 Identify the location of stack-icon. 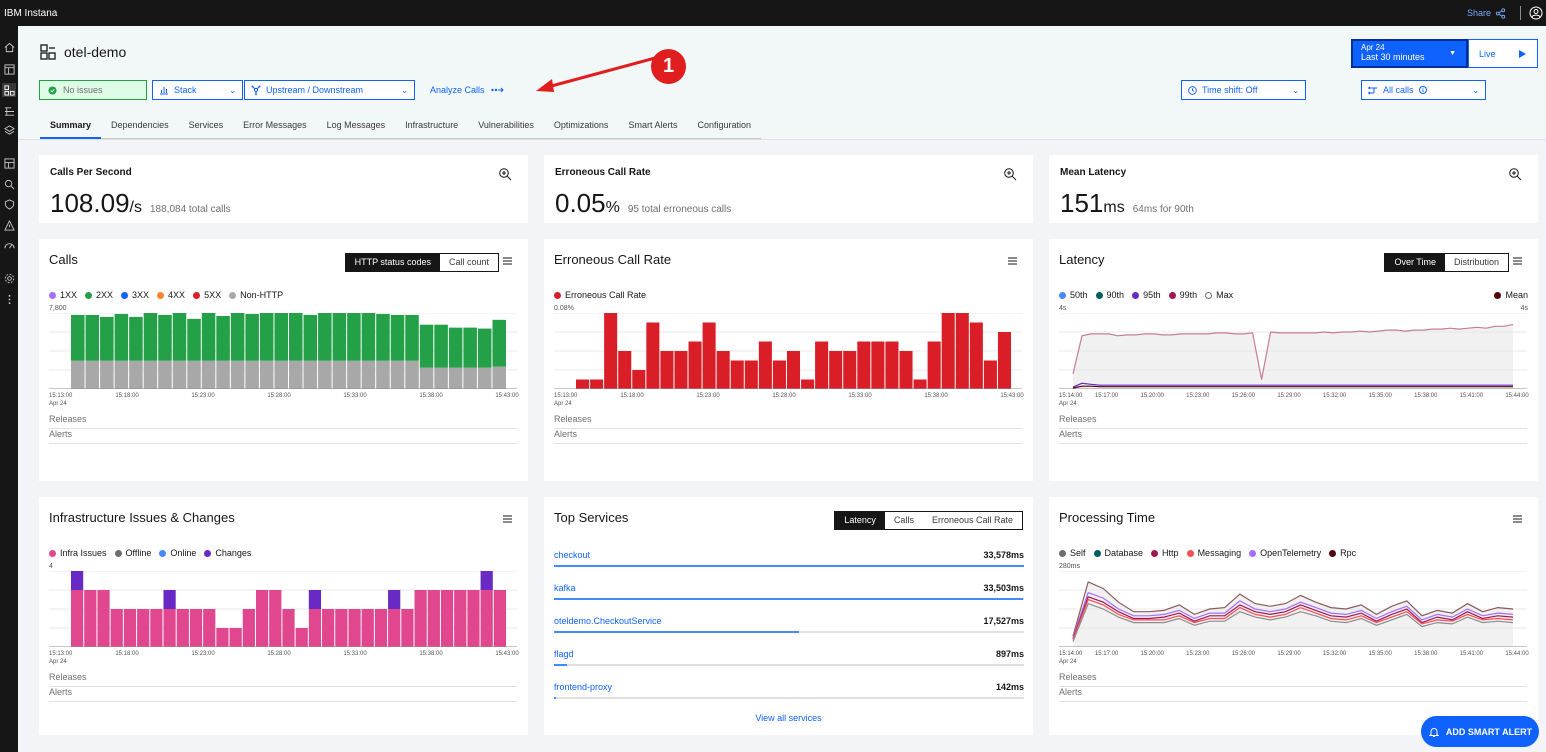
(9, 130).